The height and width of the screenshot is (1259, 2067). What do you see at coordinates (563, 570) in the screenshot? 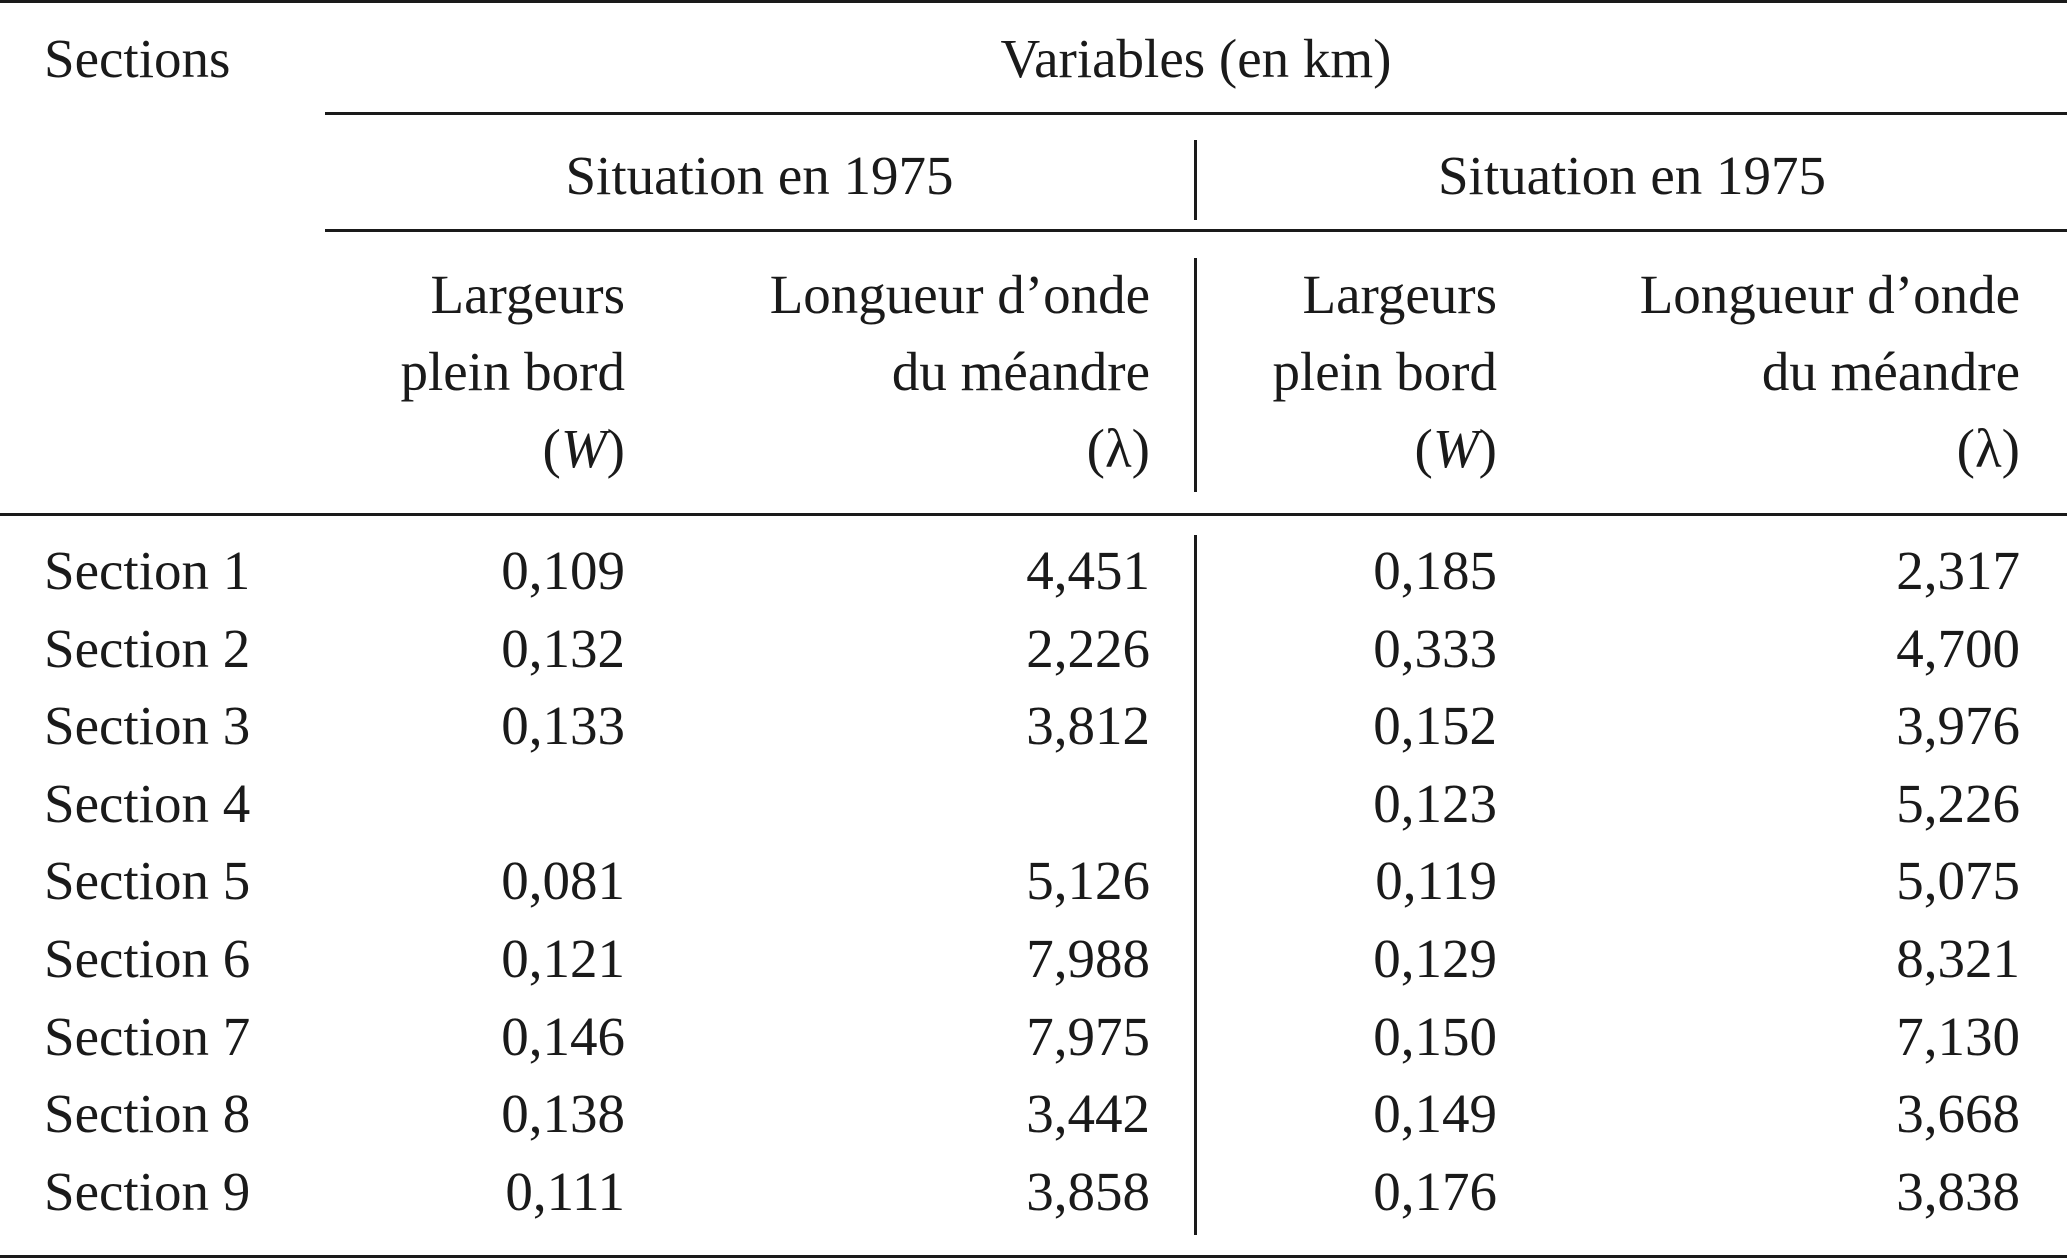
I see `value-cell: 0,109` at bounding box center [563, 570].